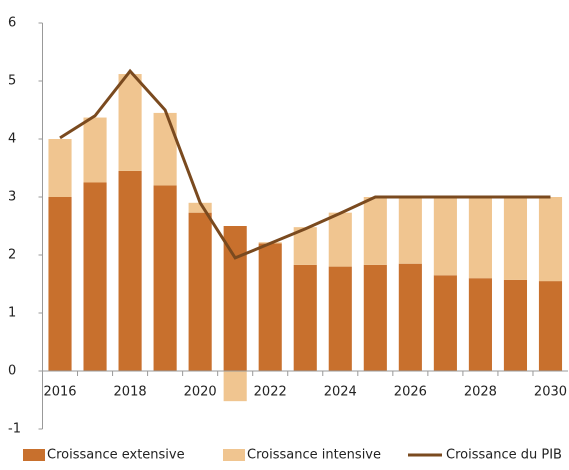 Image resolution: width=569 pixels, height=470 pixels. What do you see at coordinates (504, 455) in the screenshot?
I see `legend-label: Croissance du PIB` at bounding box center [504, 455].